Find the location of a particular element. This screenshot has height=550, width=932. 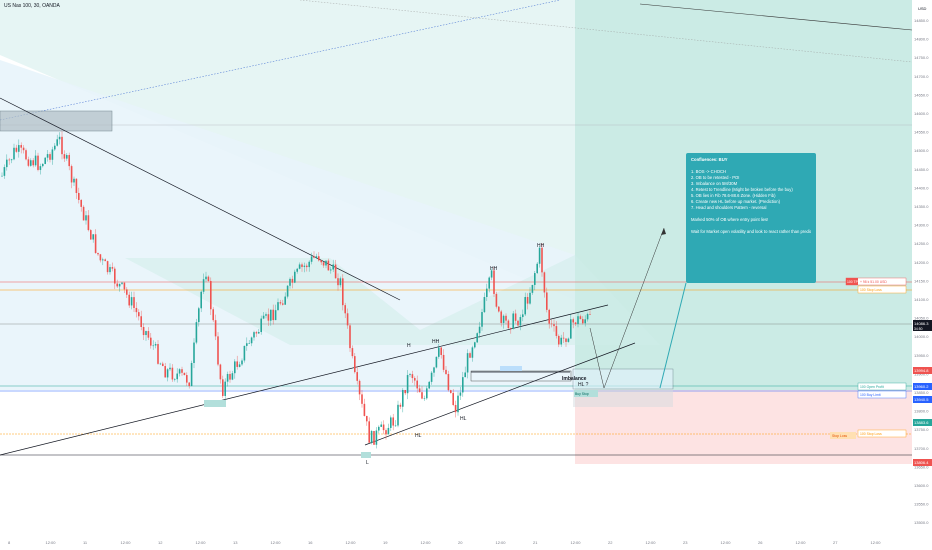

buy-limit-order-label: 100 Buy Limit is located at coordinates (870, 395).